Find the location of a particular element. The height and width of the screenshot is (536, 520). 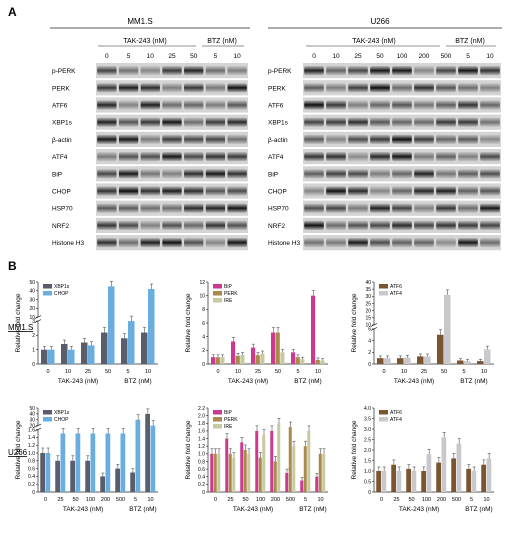

y-tick-label: 10 is located at coordinates (32, 318).